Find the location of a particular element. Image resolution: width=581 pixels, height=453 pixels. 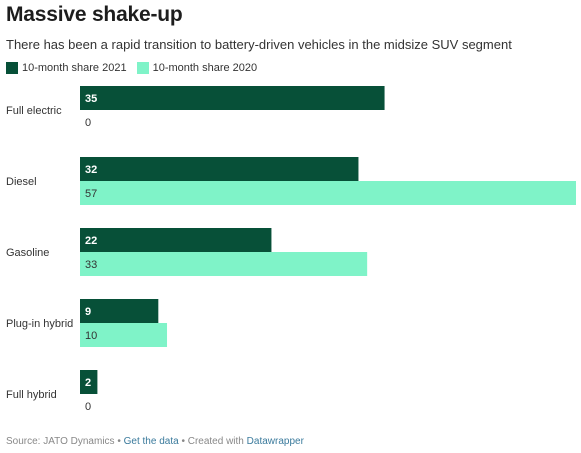

bar-gasoline-2020 is located at coordinates (224, 264).